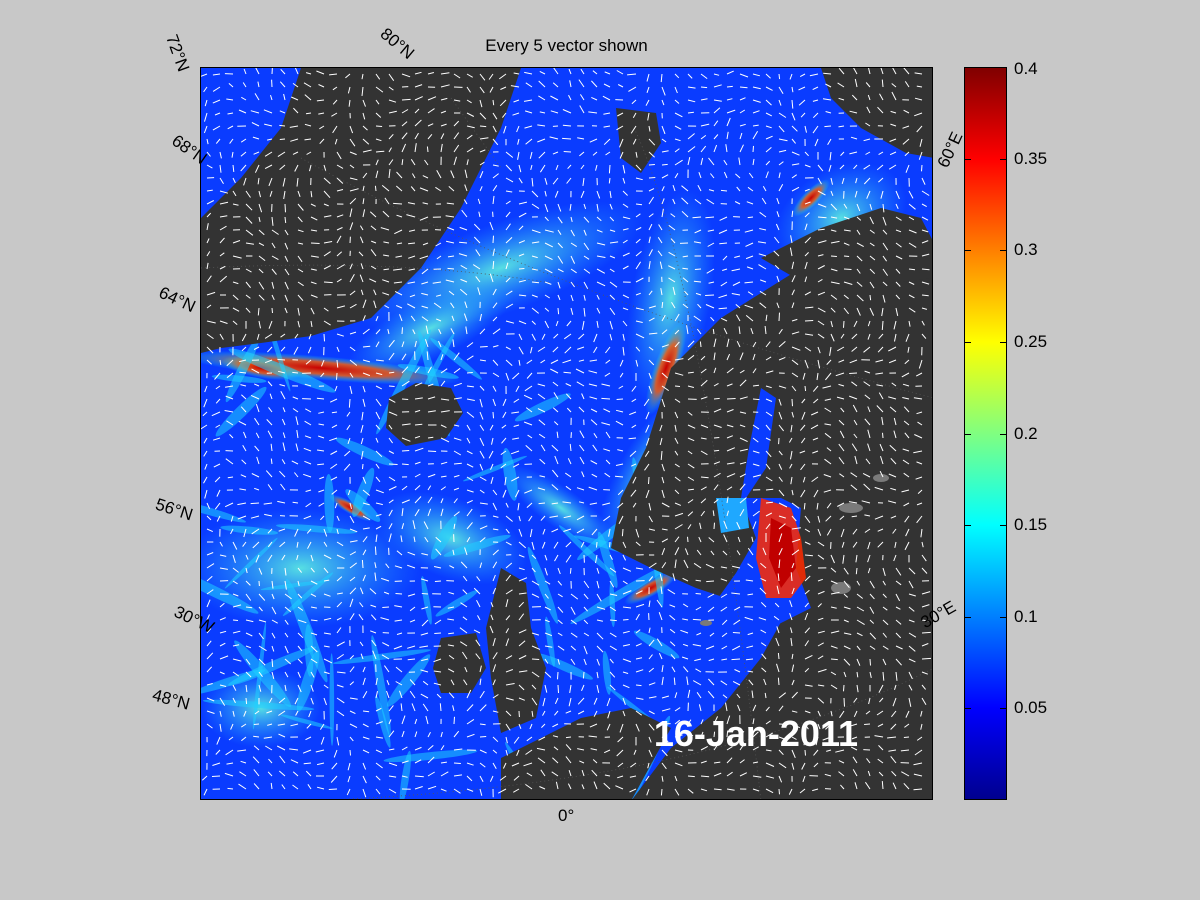  Describe the element at coordinates (1031, 525) in the screenshot. I see `colorbar-tick-label: 0.15` at that location.